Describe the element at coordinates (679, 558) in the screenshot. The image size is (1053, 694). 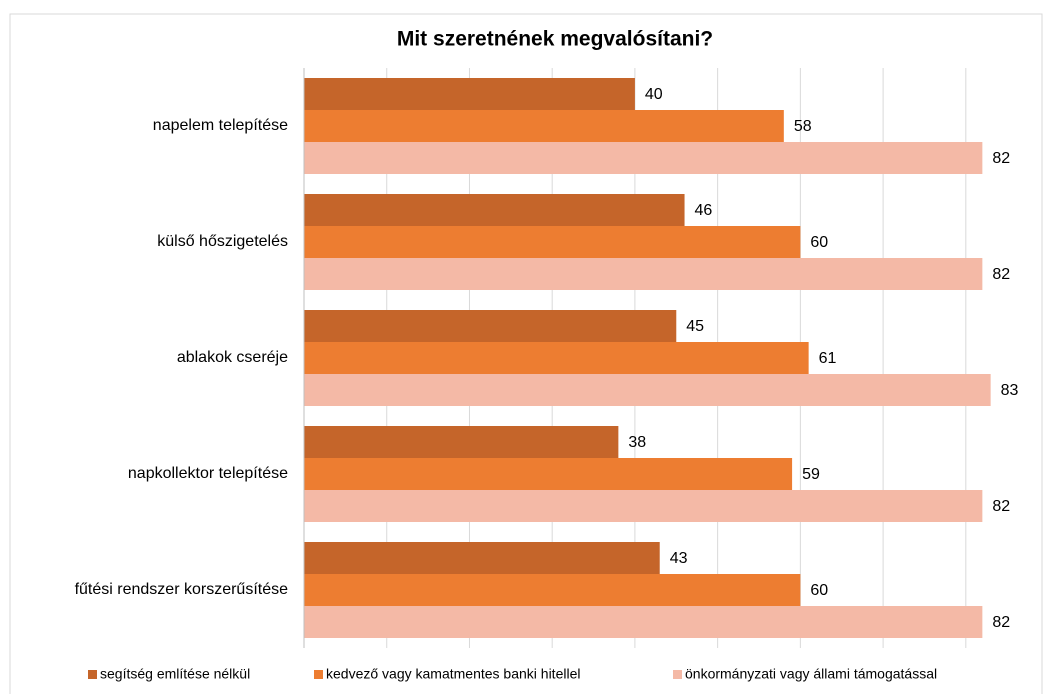
I see `data-label: 43` at that location.